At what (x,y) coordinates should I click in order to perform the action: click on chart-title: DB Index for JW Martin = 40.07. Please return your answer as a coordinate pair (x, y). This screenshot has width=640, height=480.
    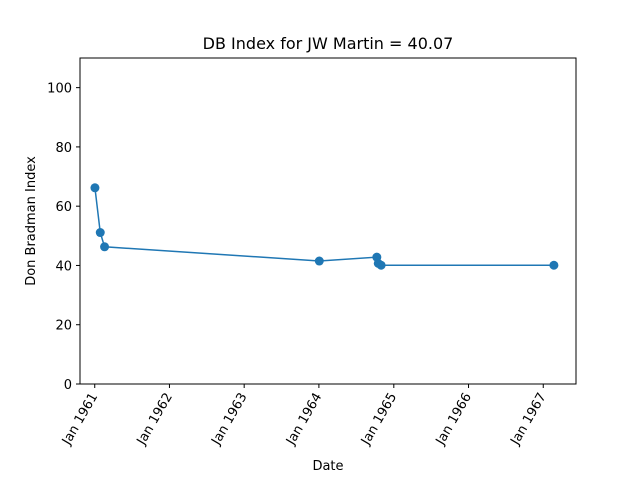
    Looking at the image, I should click on (328, 43).